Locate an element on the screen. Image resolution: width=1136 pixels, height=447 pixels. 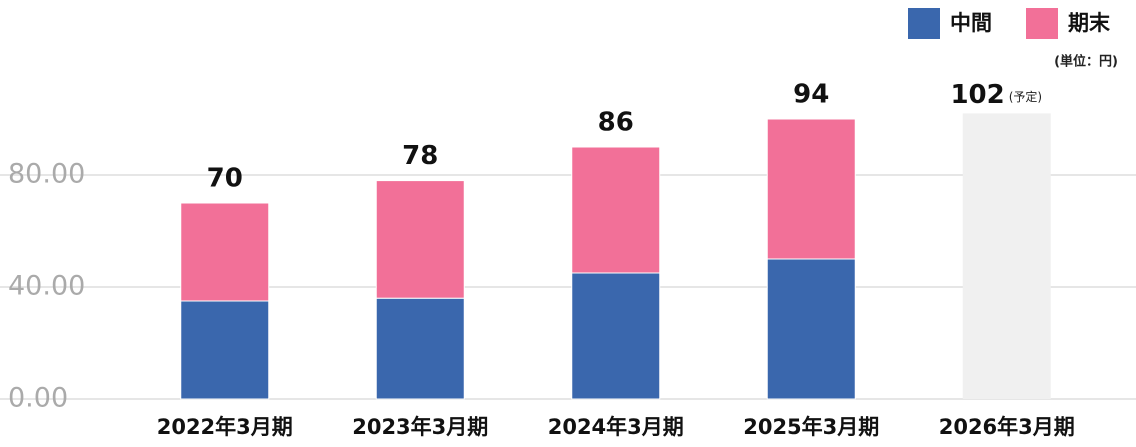
x-tick-label: 2023年3月期 is located at coordinates (420, 427).